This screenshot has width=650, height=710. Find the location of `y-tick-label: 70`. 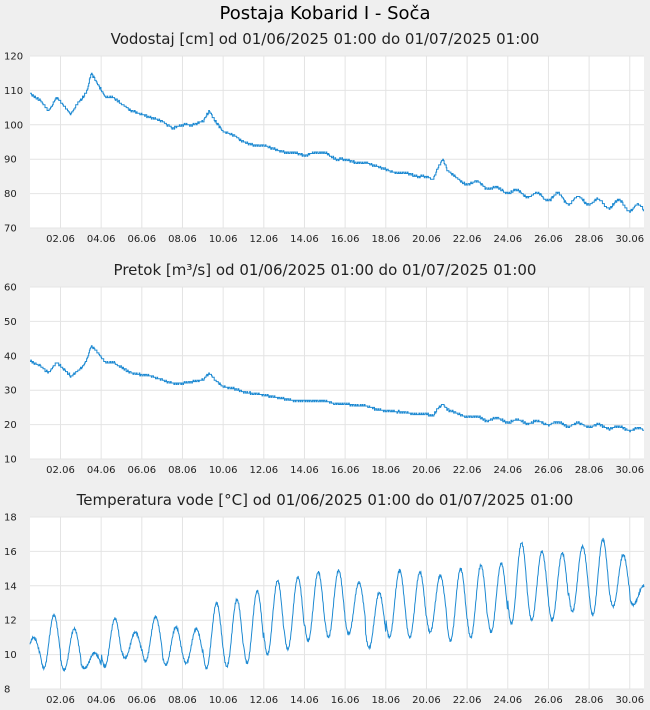

y-tick-label: 70 is located at coordinates (10, 229).